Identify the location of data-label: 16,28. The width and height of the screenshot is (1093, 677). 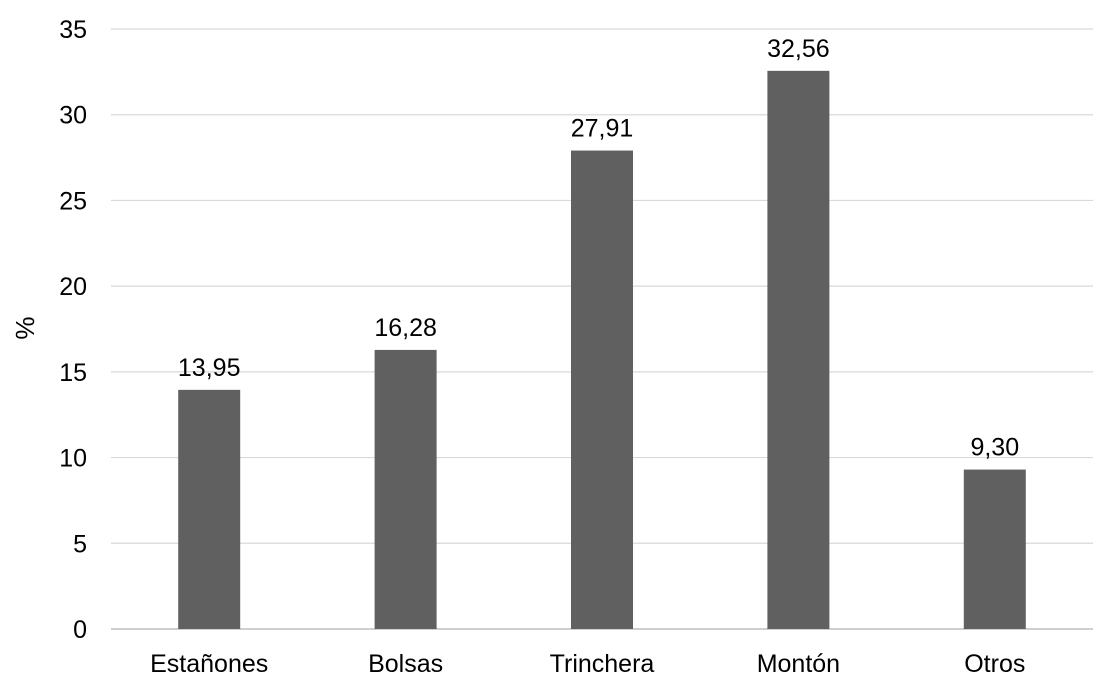
(405, 328).